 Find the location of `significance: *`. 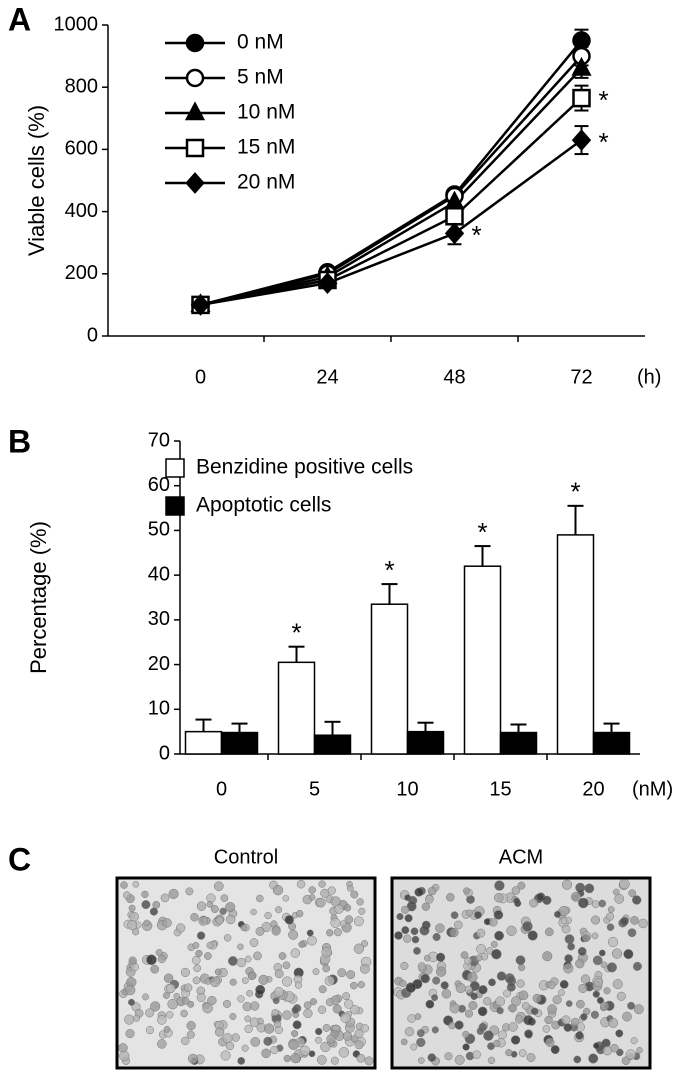

significance: * is located at coordinates (575, 492).